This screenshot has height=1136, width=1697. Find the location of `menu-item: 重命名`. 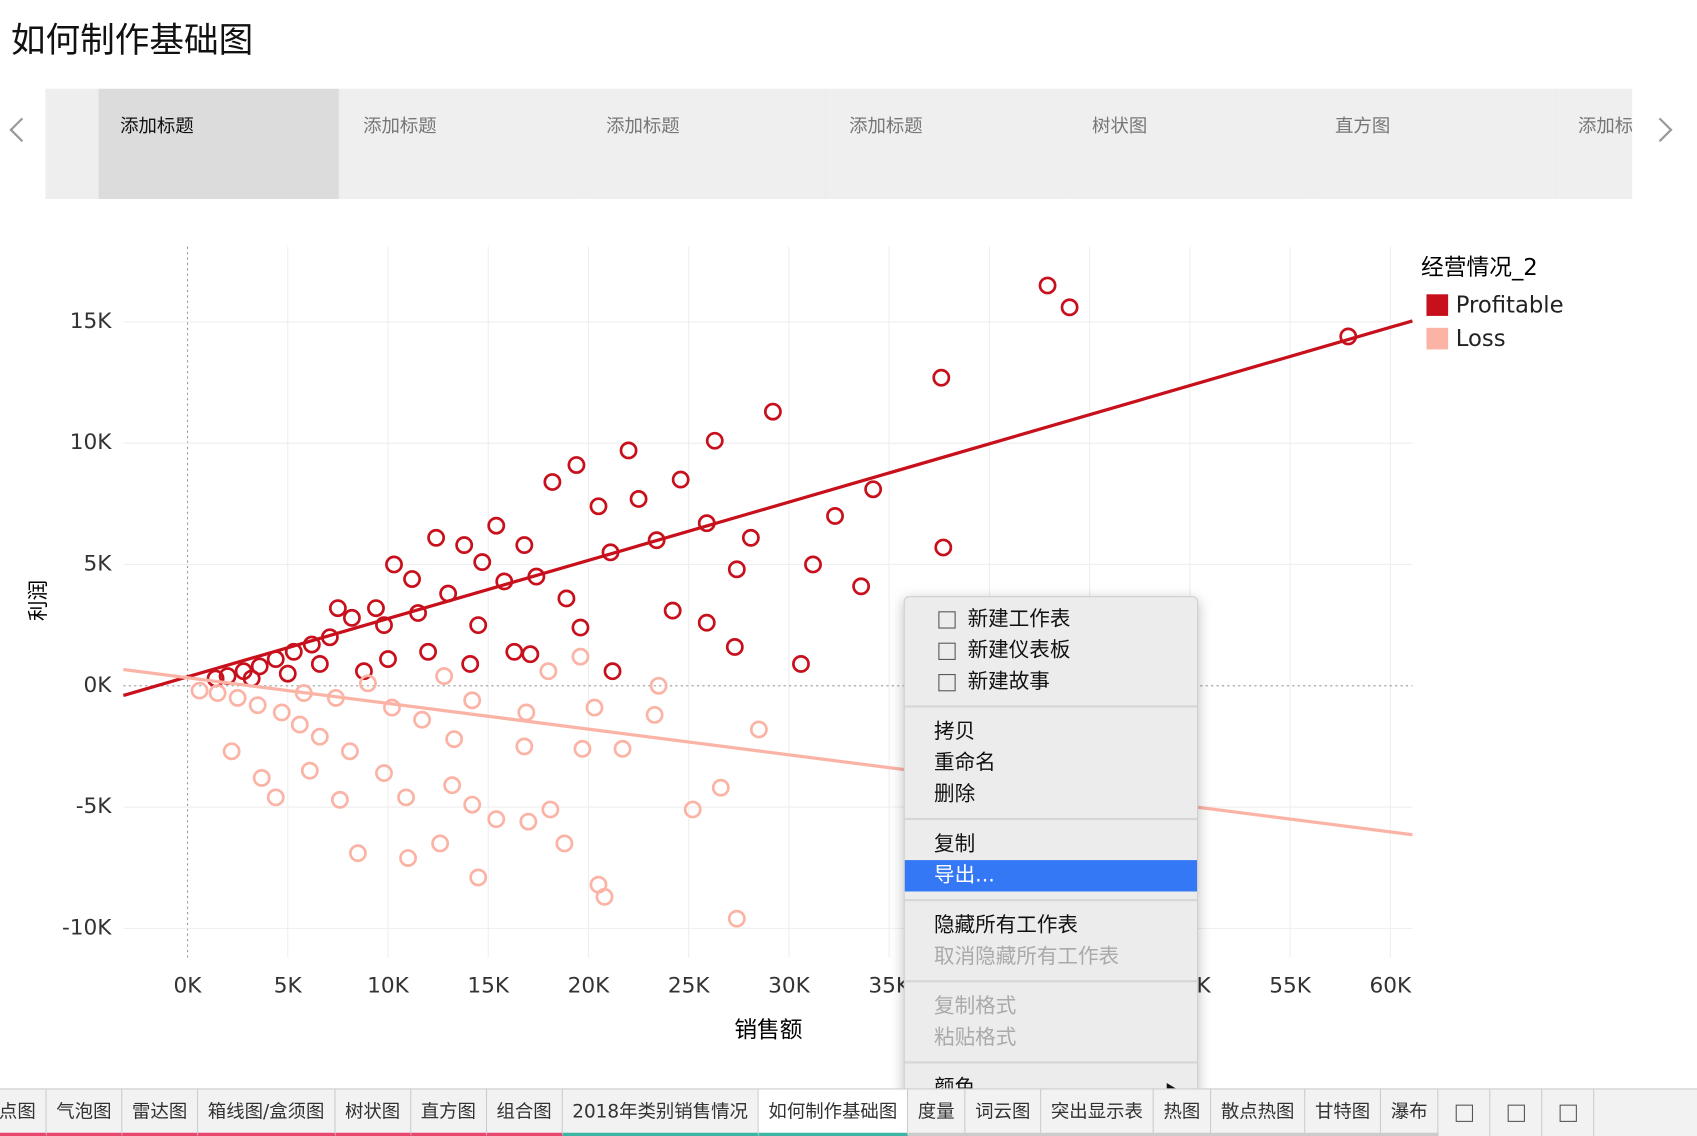

menu-item: 重命名 is located at coordinates (965, 762).